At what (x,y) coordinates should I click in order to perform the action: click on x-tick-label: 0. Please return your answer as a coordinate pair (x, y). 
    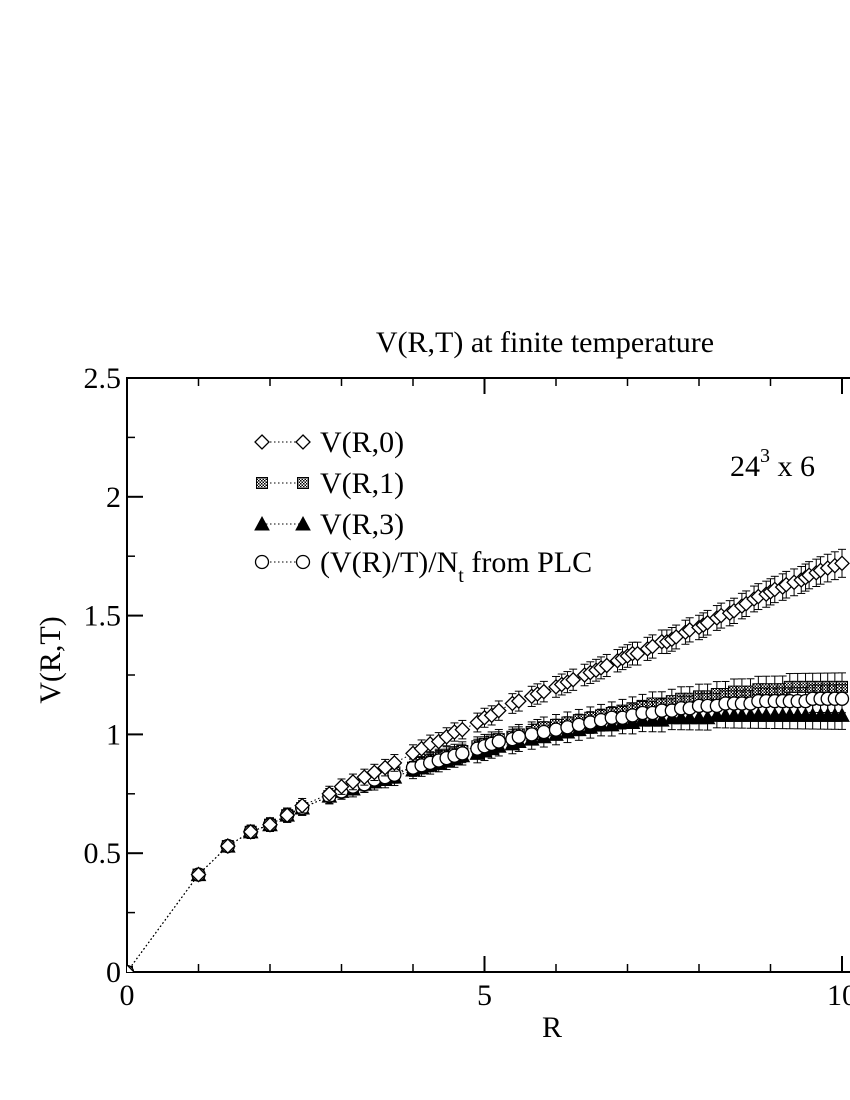
    Looking at the image, I should click on (127, 995).